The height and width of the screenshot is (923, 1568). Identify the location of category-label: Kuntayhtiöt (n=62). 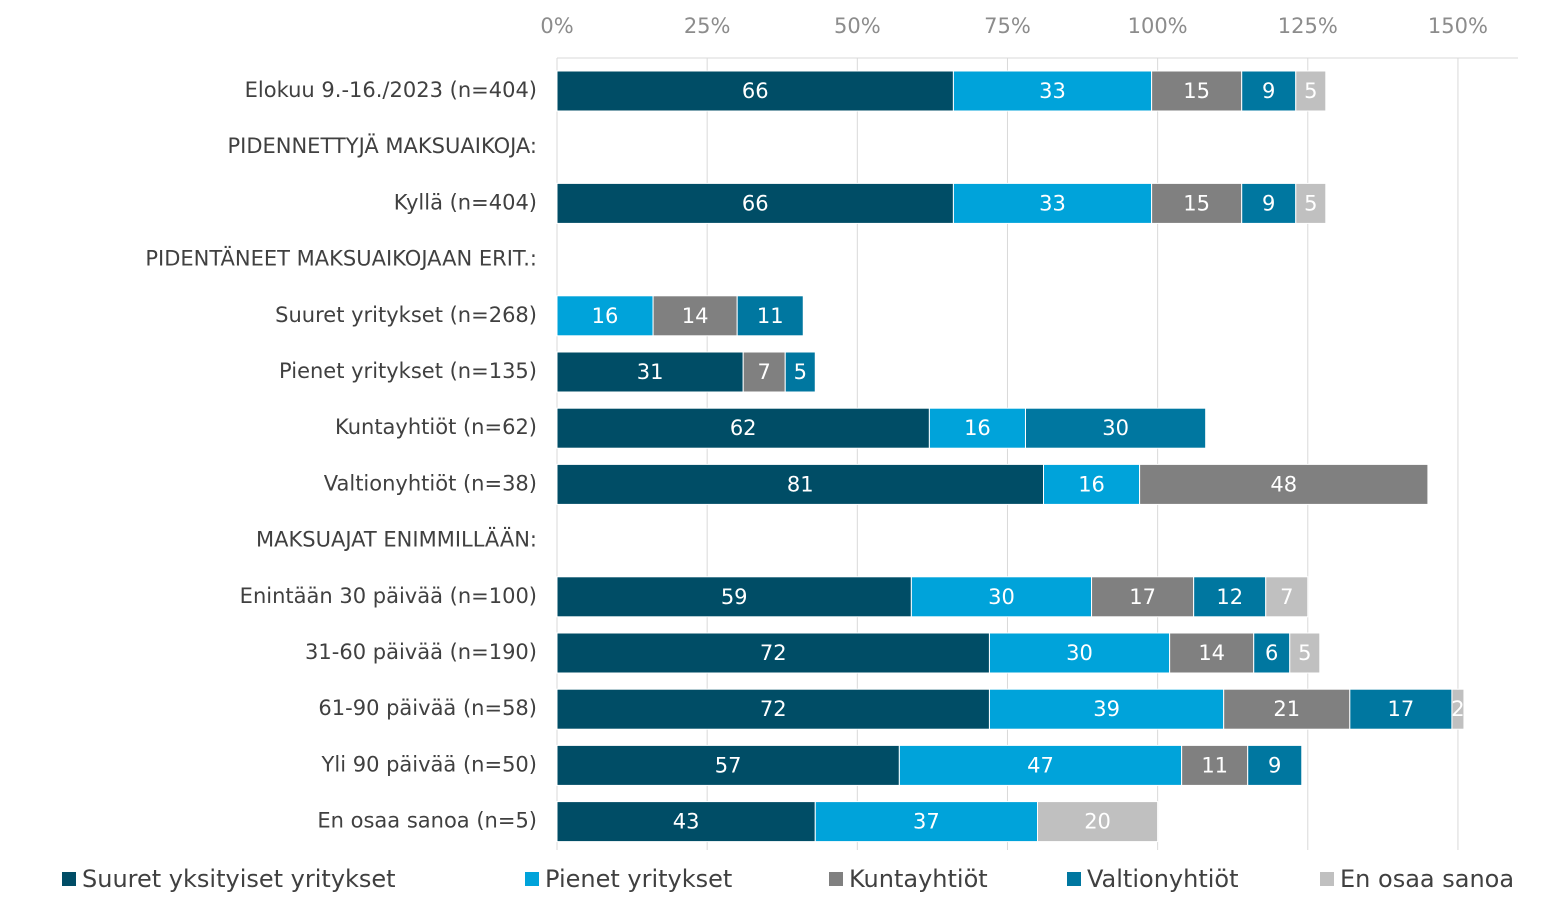
(436, 427).